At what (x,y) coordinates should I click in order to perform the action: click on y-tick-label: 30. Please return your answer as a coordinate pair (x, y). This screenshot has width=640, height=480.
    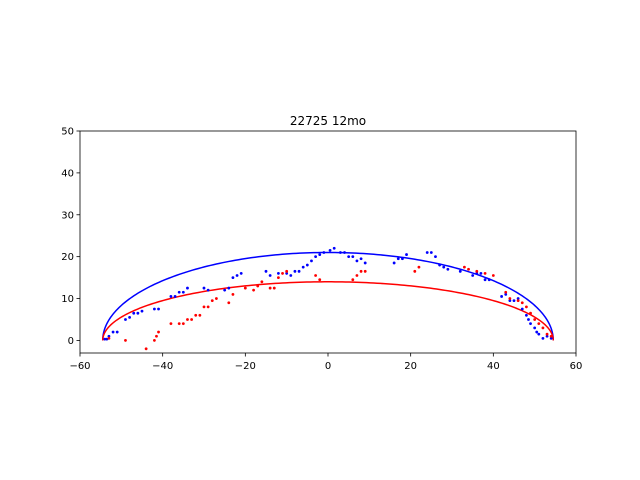
    Looking at the image, I should click on (67, 215).